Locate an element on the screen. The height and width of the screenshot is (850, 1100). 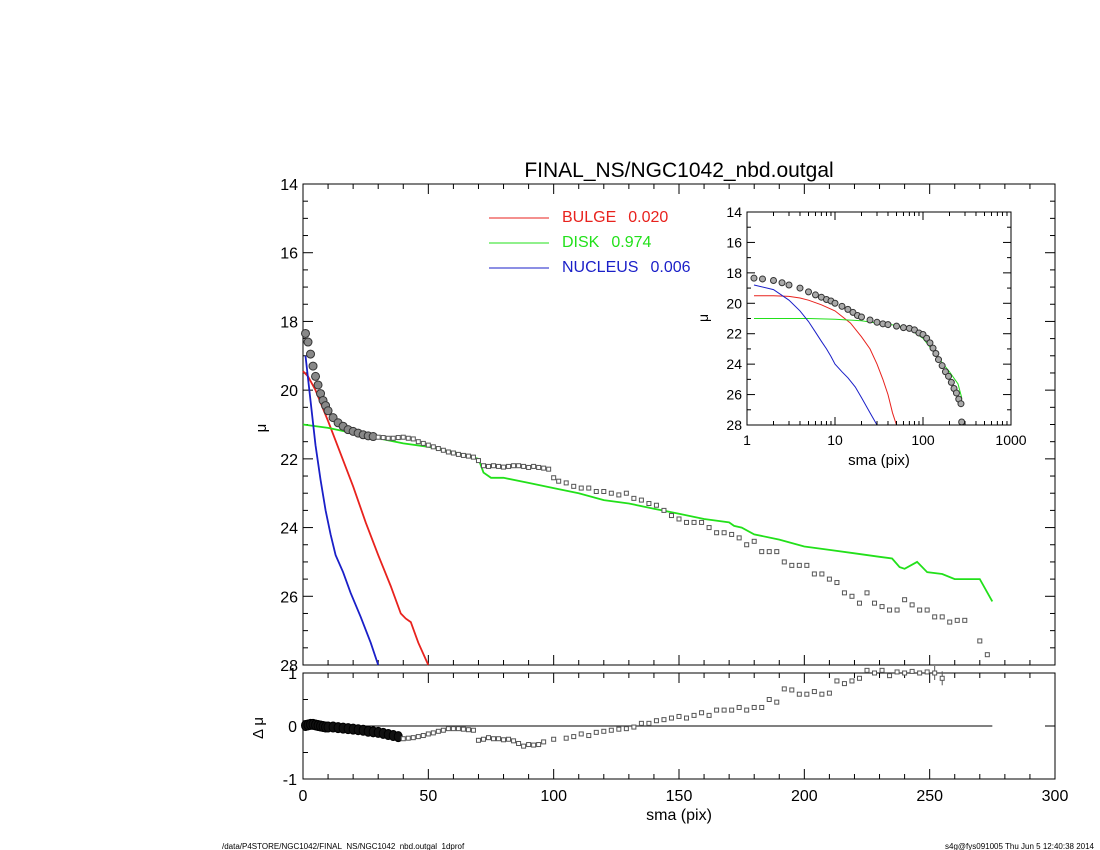
main-y-tick-label: 24 is located at coordinates (289, 529).